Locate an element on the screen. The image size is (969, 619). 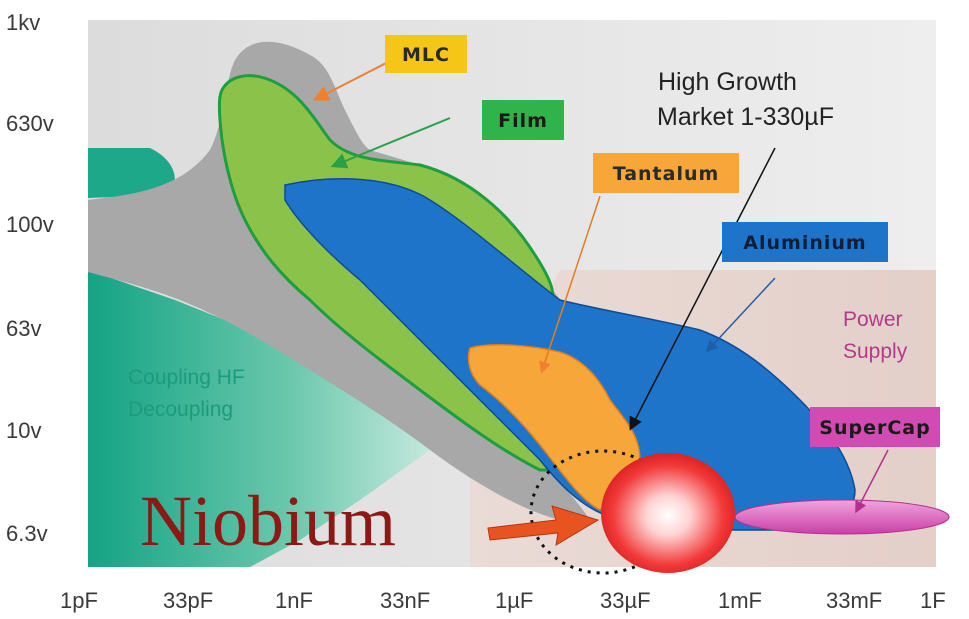
power-label: Power is located at coordinates (873, 319).